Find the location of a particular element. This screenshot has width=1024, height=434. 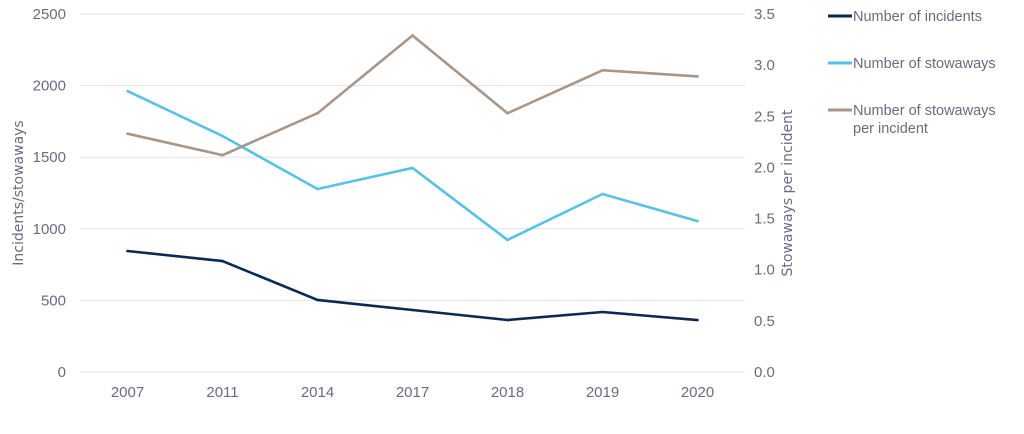

y2-tick-label: 3.5 is located at coordinates (764, 14).